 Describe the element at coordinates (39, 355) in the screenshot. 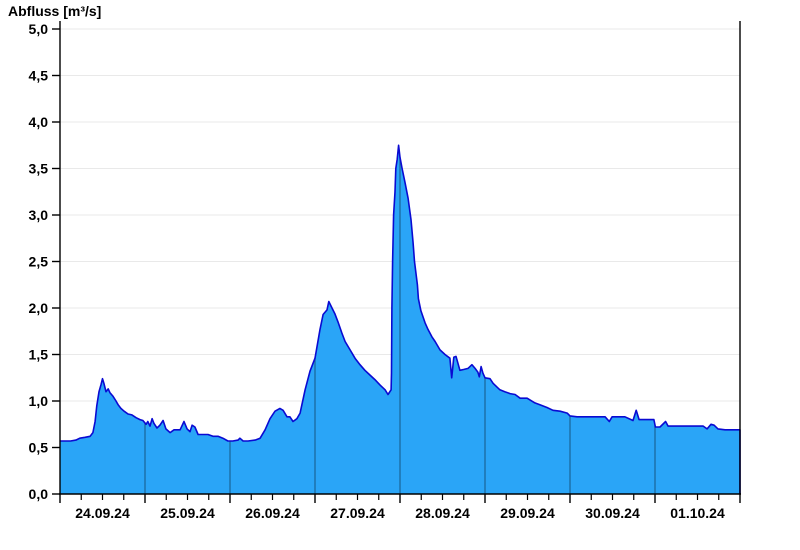

I see `y-tick-label: 1,5` at that location.